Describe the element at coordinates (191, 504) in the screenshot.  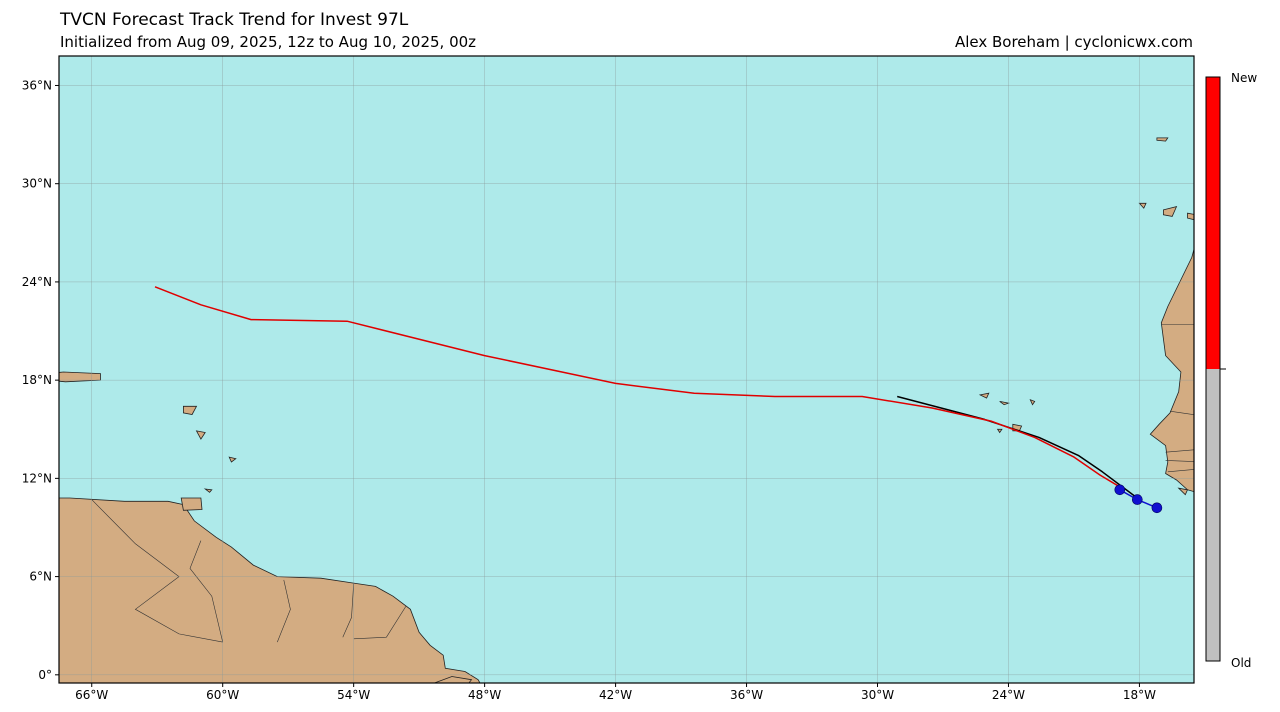
I see `land-trinidad` at that location.